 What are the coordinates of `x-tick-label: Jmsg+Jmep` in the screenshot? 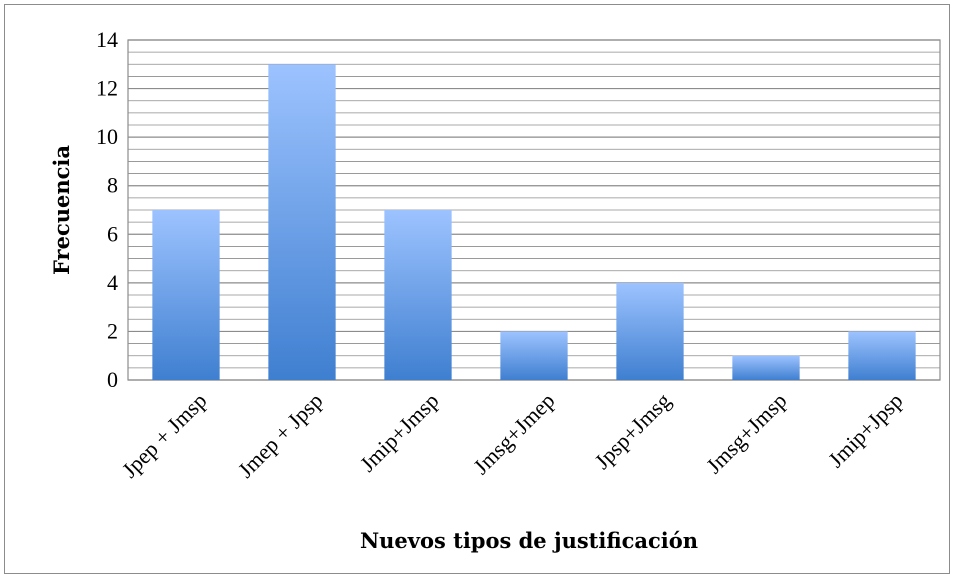 It's located at (513, 433).